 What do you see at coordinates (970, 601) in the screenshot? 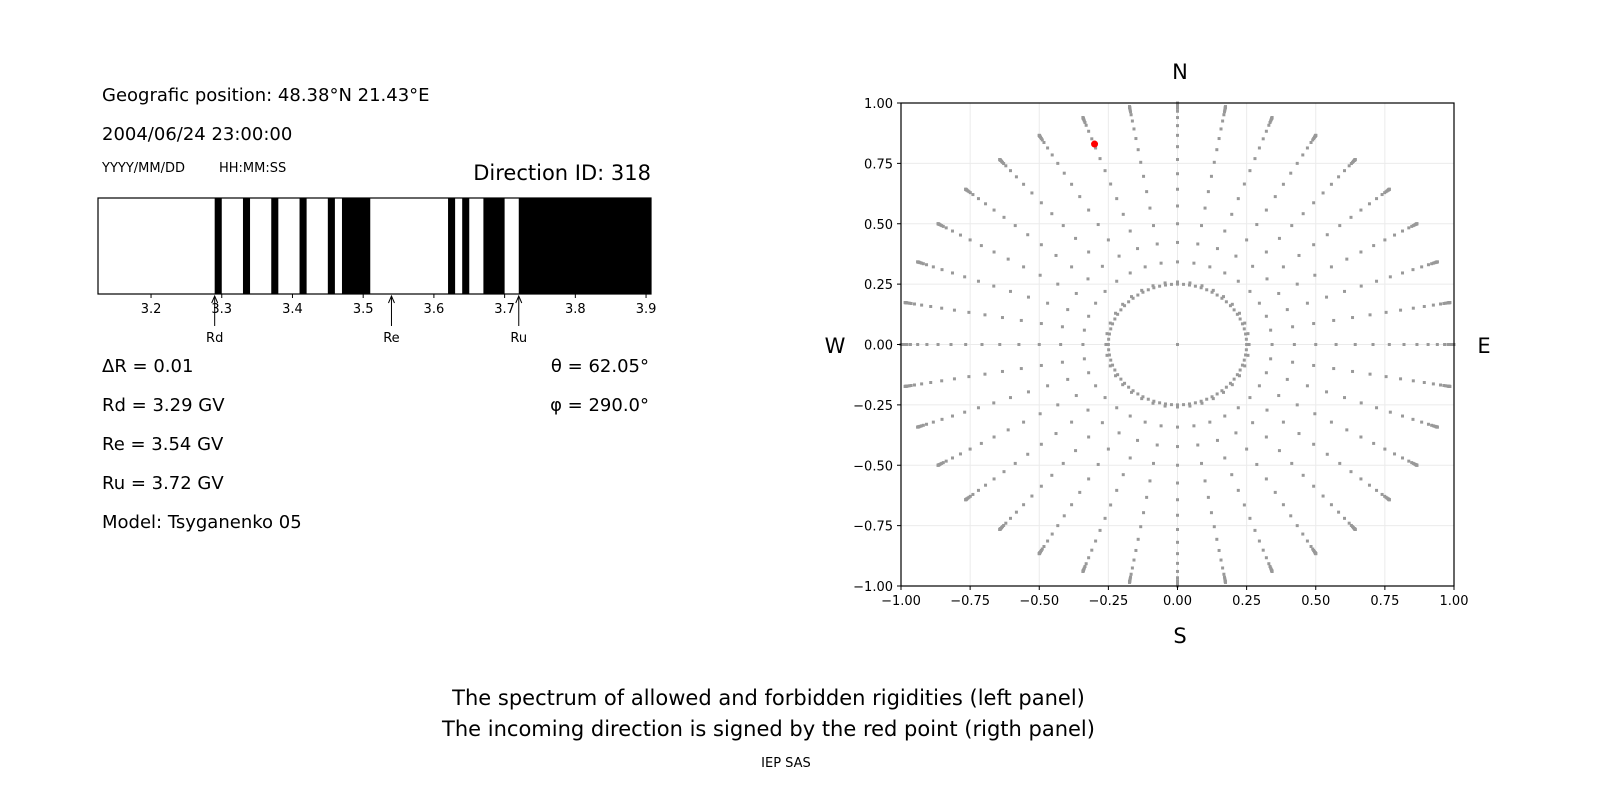
I see `x-tick-label: −0.75` at bounding box center [970, 601].